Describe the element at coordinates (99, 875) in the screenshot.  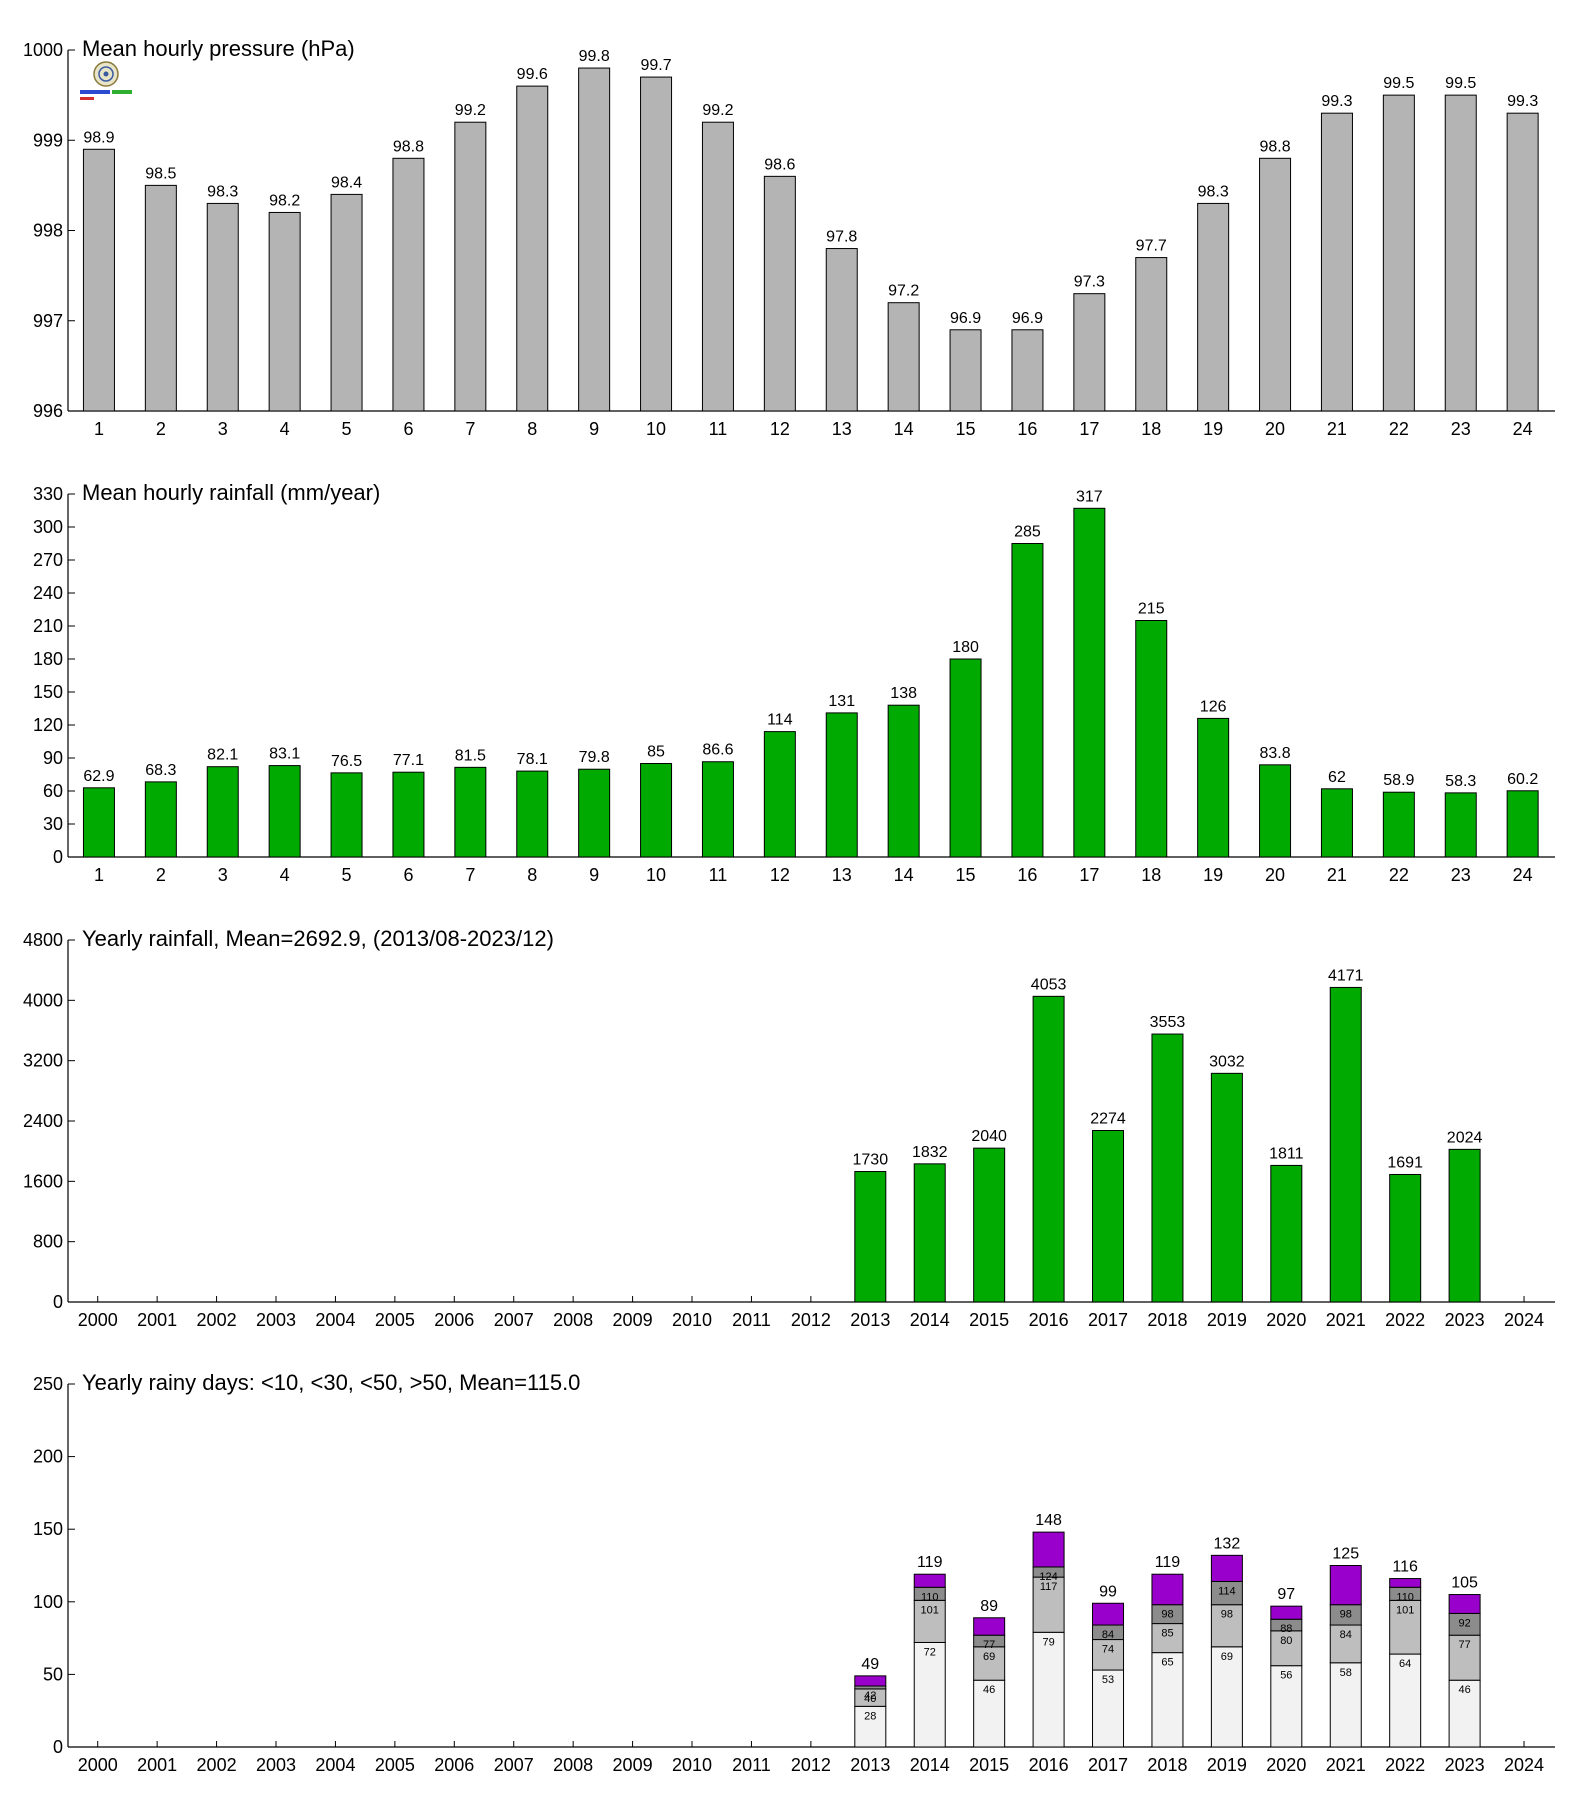
I see `x-tick-label: 1` at that location.